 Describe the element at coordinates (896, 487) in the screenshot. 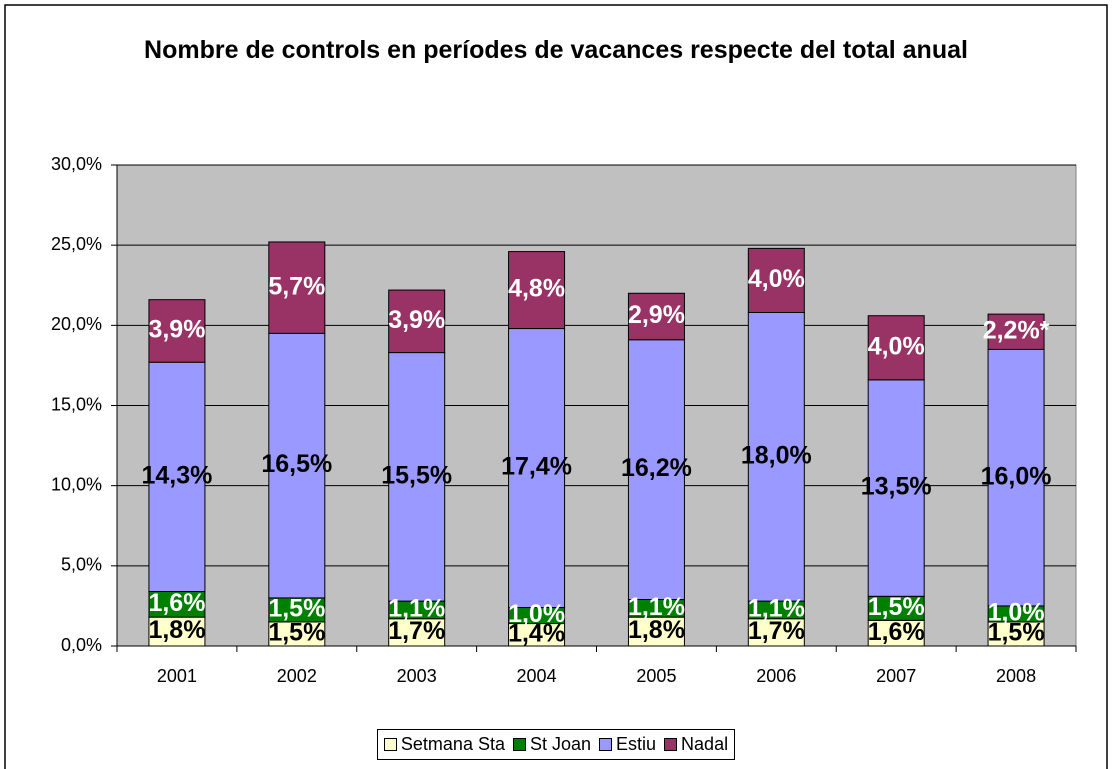

I see `data-label: 13,5%` at that location.